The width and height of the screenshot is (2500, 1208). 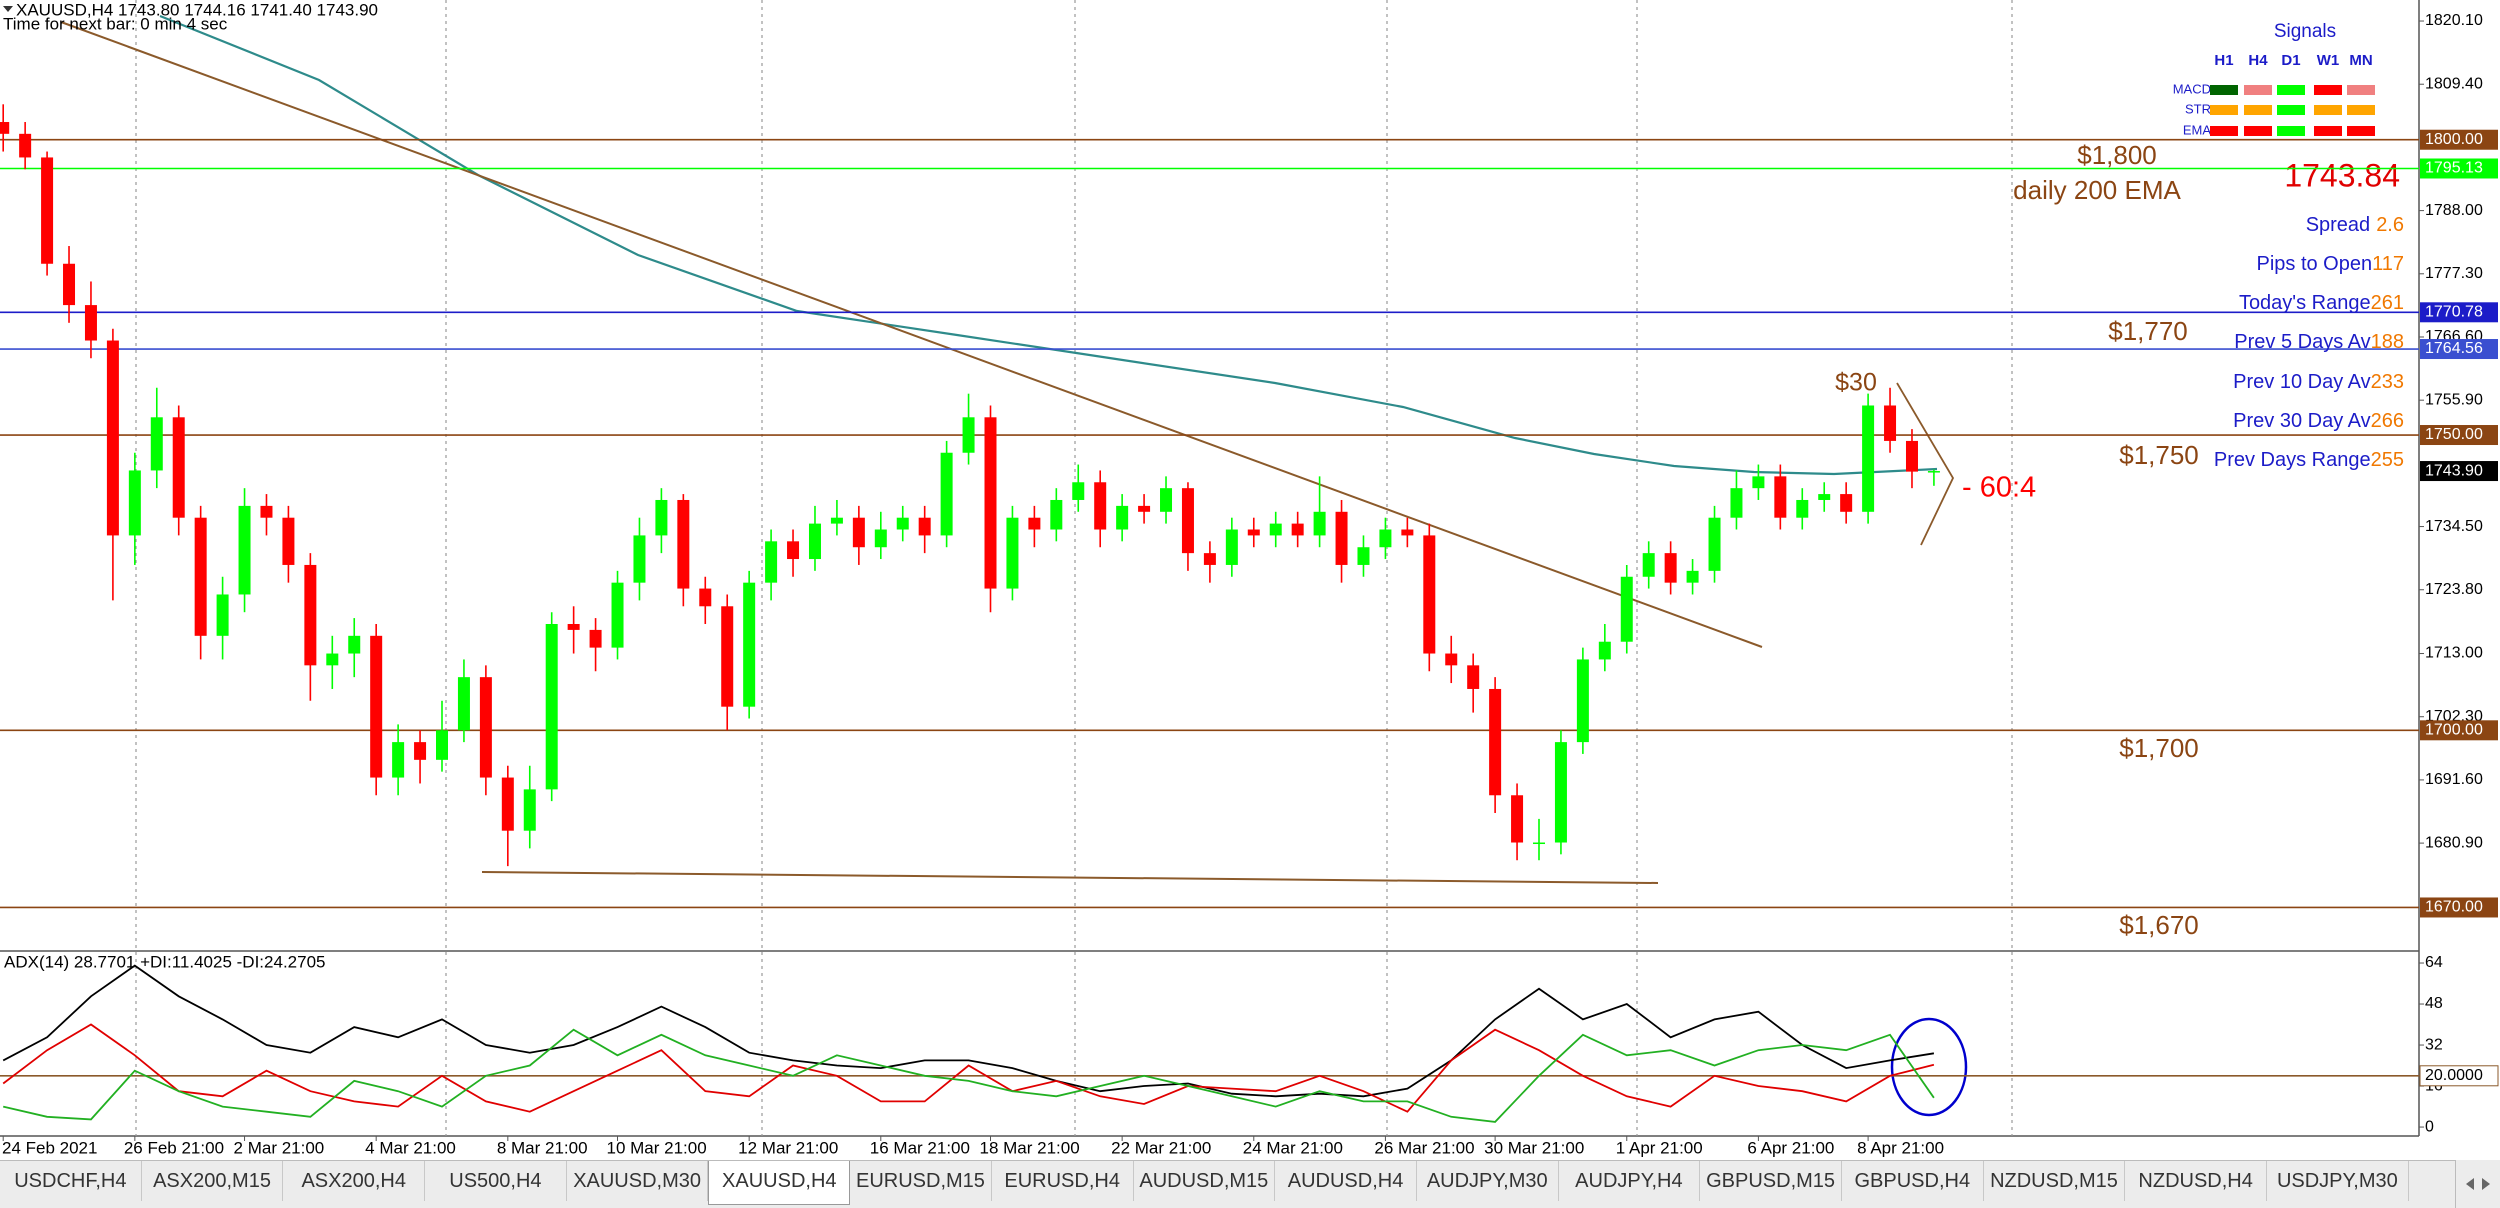 I want to click on stat-value: 2.6, so click(x=2390, y=225).